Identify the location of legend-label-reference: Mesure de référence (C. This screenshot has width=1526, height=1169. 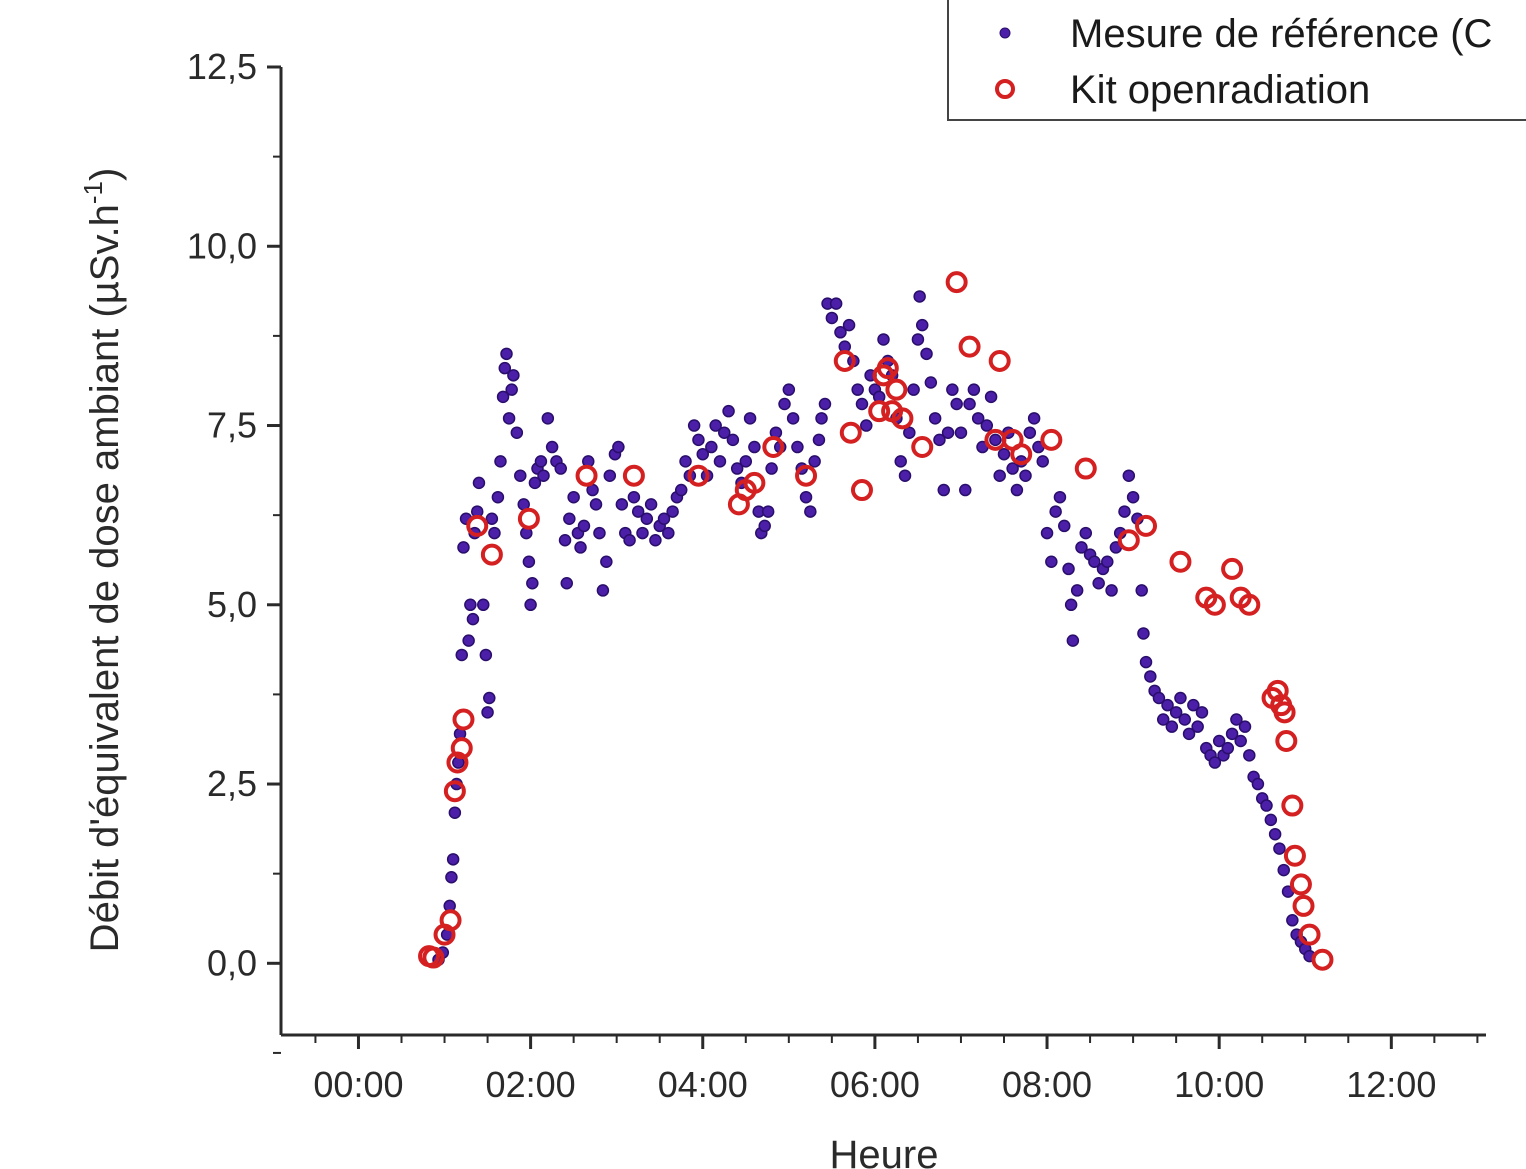
(1281, 34).